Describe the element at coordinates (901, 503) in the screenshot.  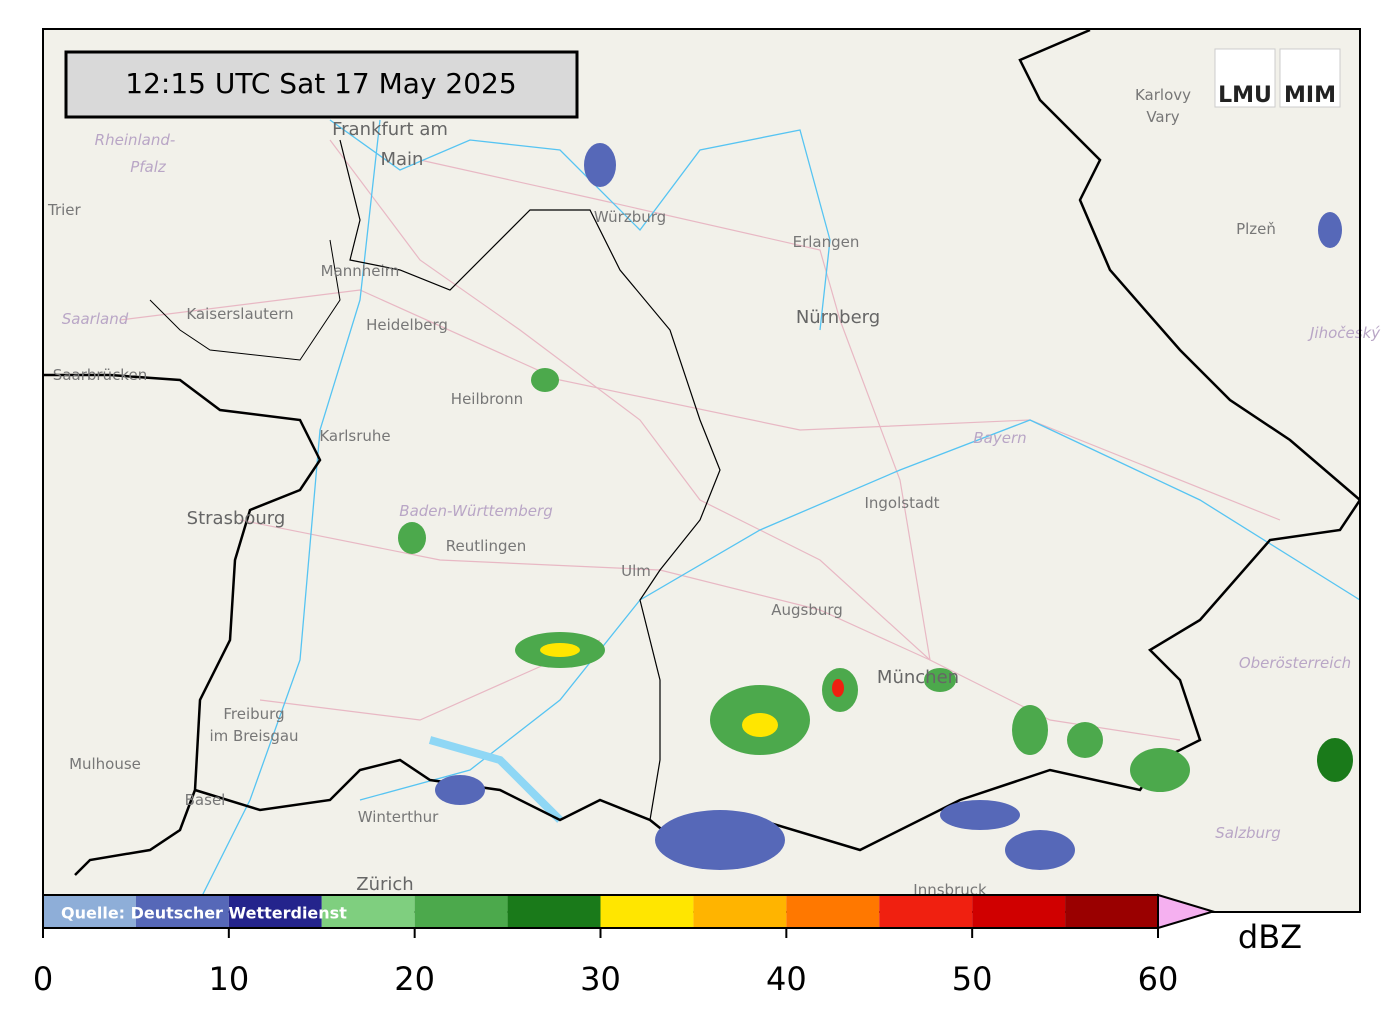
I see `city-label: Ingolstadt` at that location.